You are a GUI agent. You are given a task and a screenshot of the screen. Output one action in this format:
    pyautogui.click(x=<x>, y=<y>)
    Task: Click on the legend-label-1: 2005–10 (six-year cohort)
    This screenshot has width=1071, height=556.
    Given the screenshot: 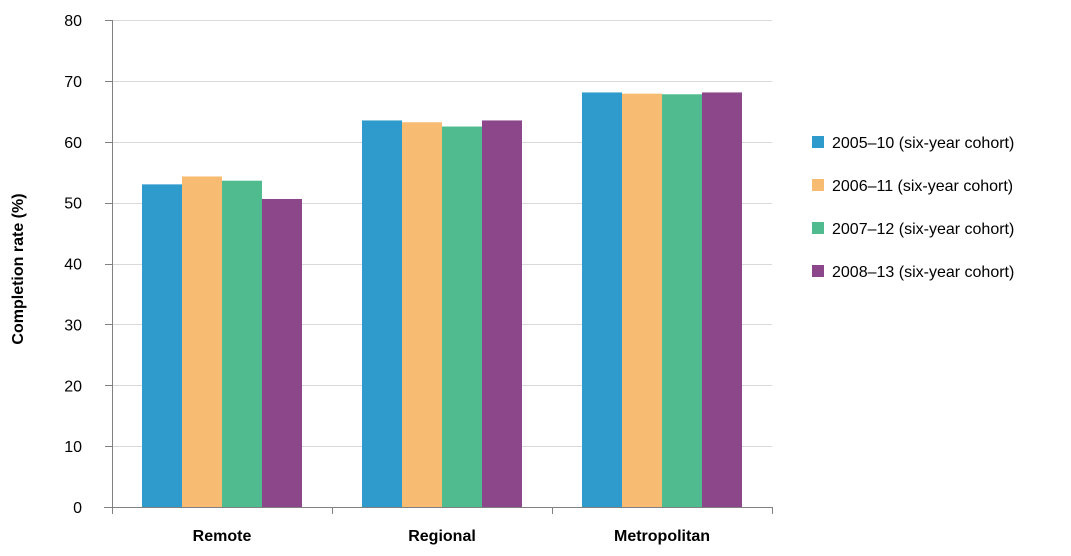 What is the action you would take?
    pyautogui.click(x=923, y=143)
    